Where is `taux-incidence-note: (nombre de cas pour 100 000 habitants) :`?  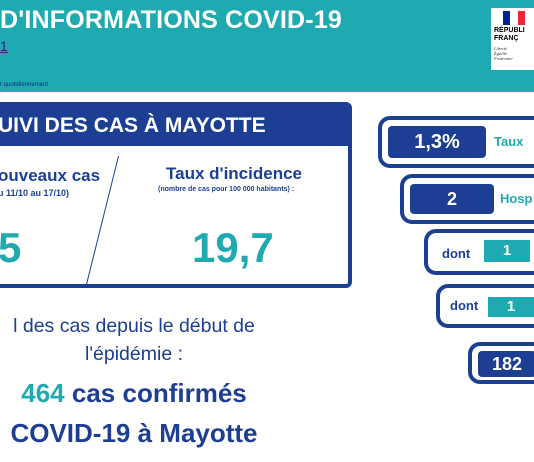 taux-incidence-note: (nombre de cas pour 100 000 habitants) : is located at coordinates (226, 189).